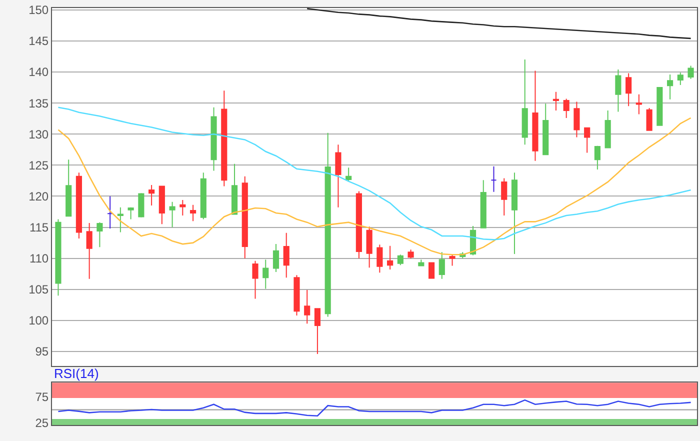  Describe the element at coordinates (38, 321) in the screenshot. I see `y-tick-label: 100` at that location.